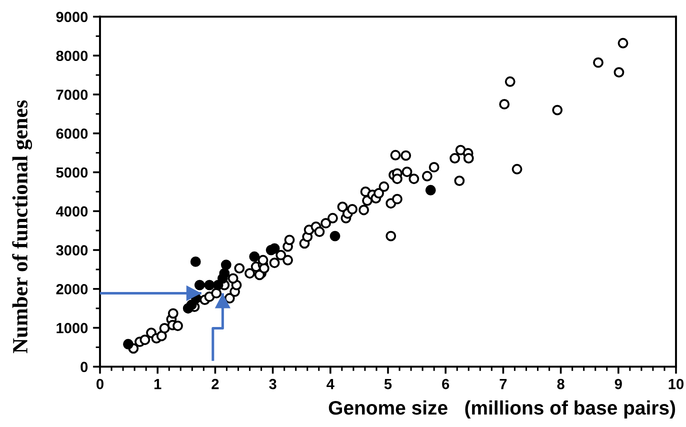 The height and width of the screenshot is (427, 686). Describe the element at coordinates (72, 133) in the screenshot. I see `y-tick-label: 6000` at that location.